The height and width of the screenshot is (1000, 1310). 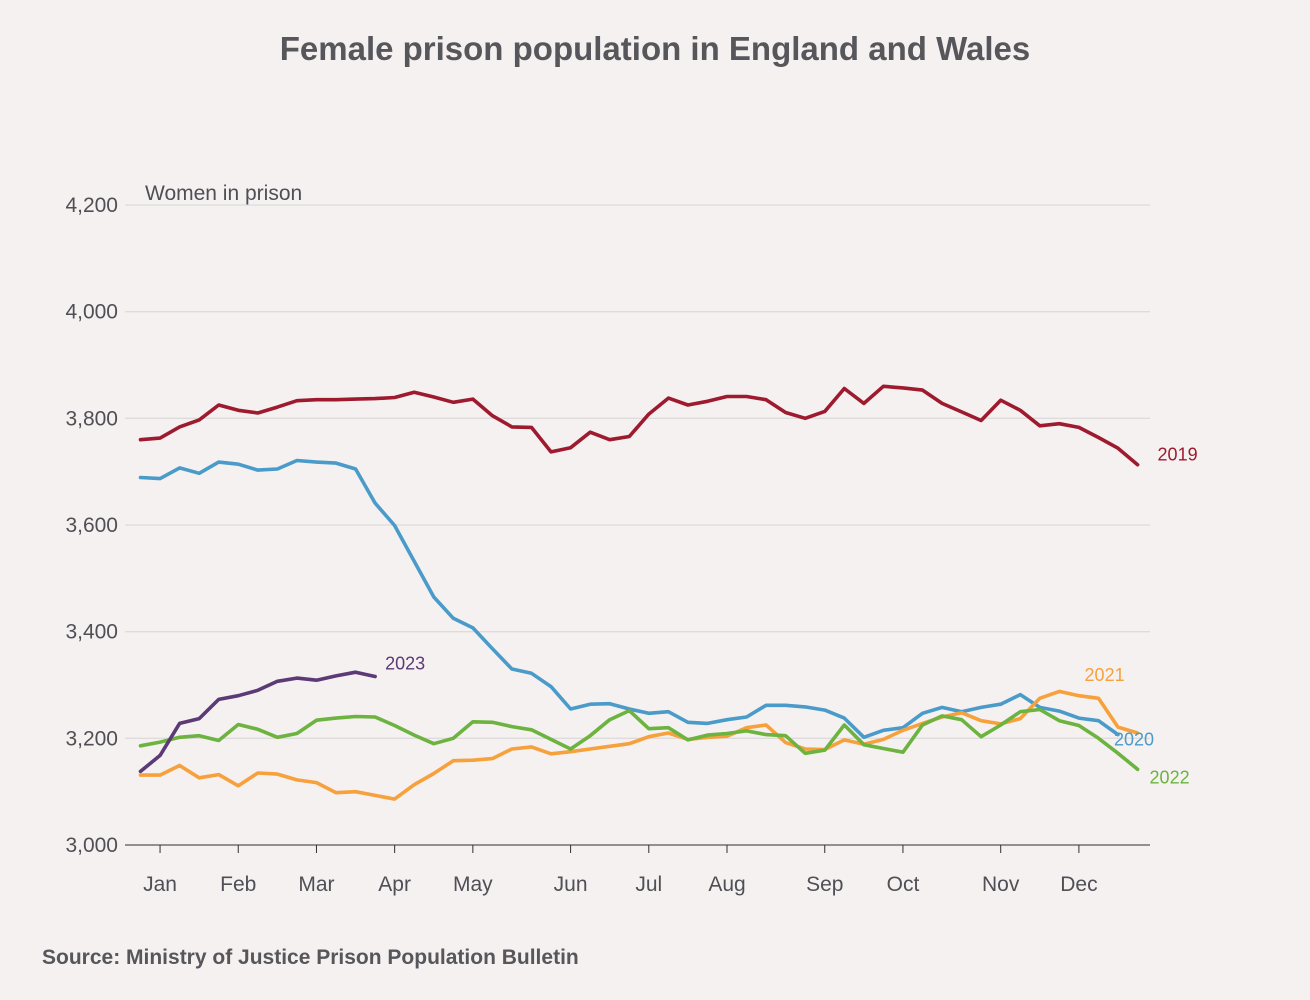 What do you see at coordinates (91, 738) in the screenshot?
I see `y-tick-label: 3,200` at bounding box center [91, 738].